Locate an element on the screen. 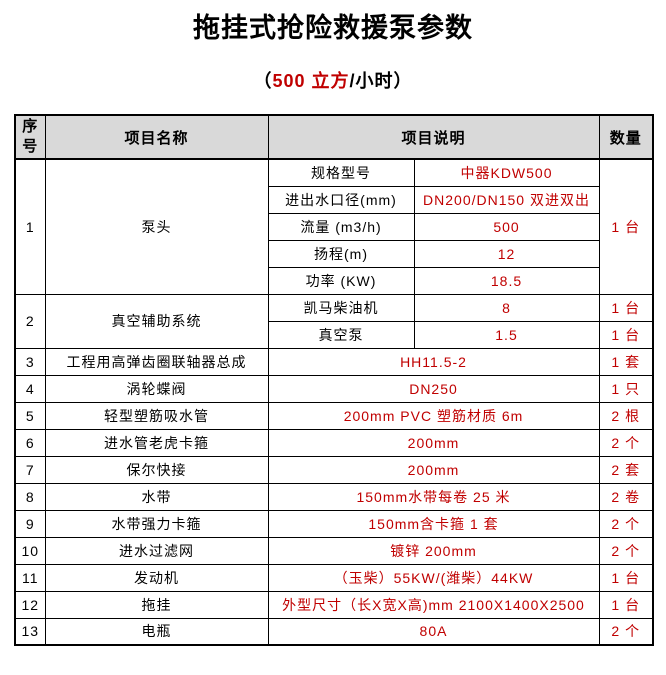  table-row: 3 工程用高弹齿圈联轴器总成 HH11.5-2 1 套 is located at coordinates (334, 361).